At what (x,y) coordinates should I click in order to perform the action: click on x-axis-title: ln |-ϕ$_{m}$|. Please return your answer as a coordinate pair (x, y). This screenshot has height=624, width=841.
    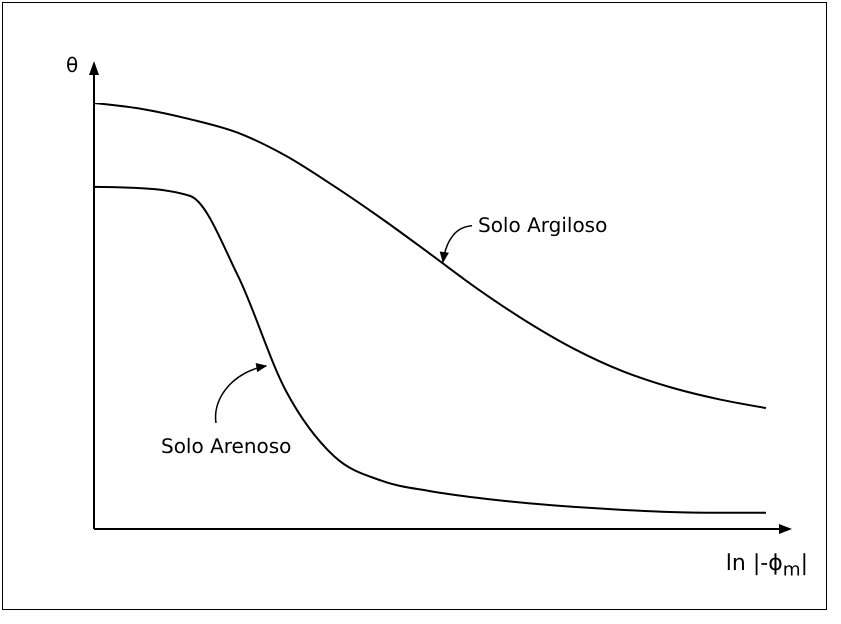
    Looking at the image, I should click on (767, 565).